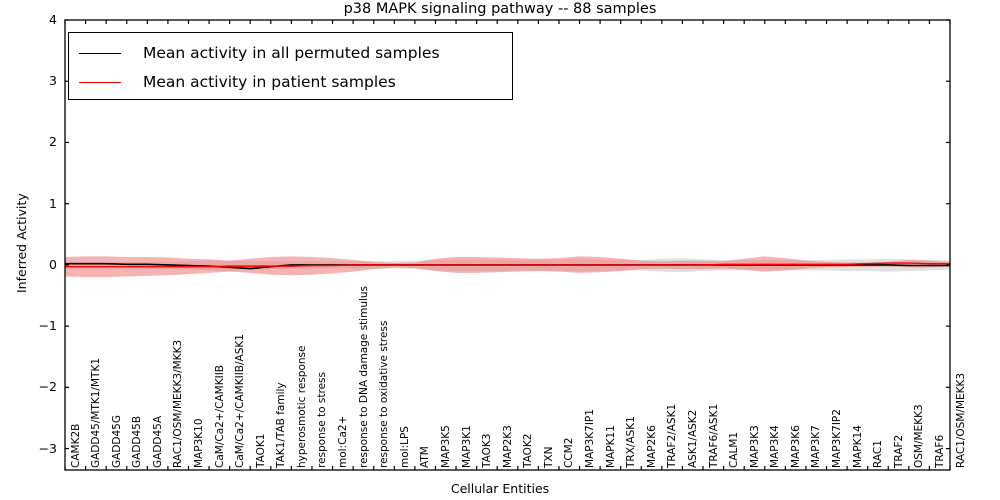 This screenshot has height=500, width=1000. What do you see at coordinates (363, 376) in the screenshot?
I see `x-tick-label: response to DNA damage stimulus` at bounding box center [363, 376].